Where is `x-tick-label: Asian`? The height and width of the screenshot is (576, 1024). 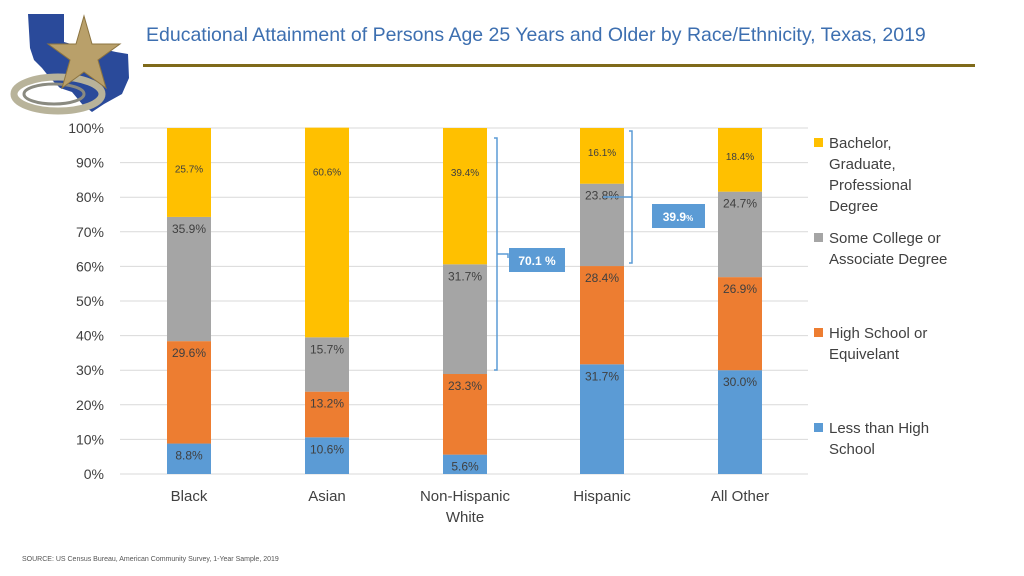
x-tick-label: Asian is located at coordinates (327, 496).